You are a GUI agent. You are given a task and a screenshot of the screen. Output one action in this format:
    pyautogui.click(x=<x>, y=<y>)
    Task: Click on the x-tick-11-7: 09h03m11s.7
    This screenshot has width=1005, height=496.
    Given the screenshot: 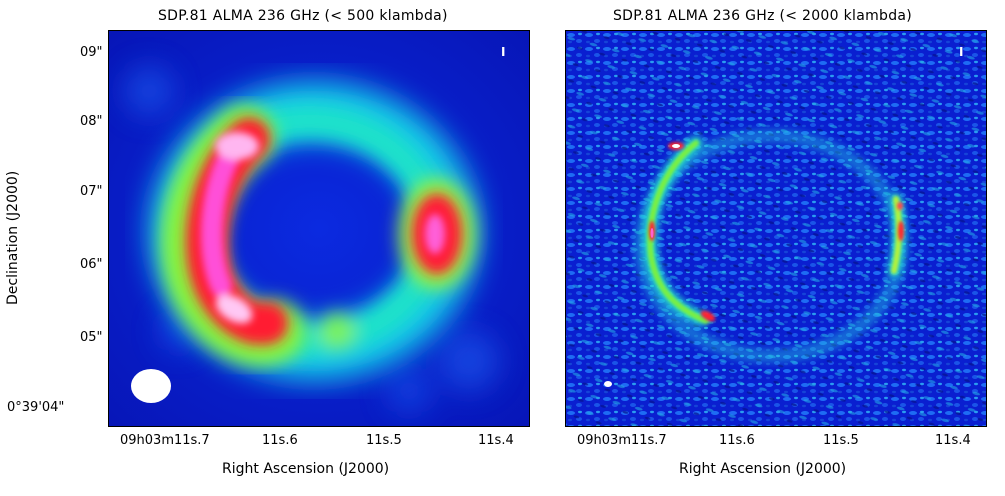 What is the action you would take?
    pyautogui.click(x=165, y=440)
    